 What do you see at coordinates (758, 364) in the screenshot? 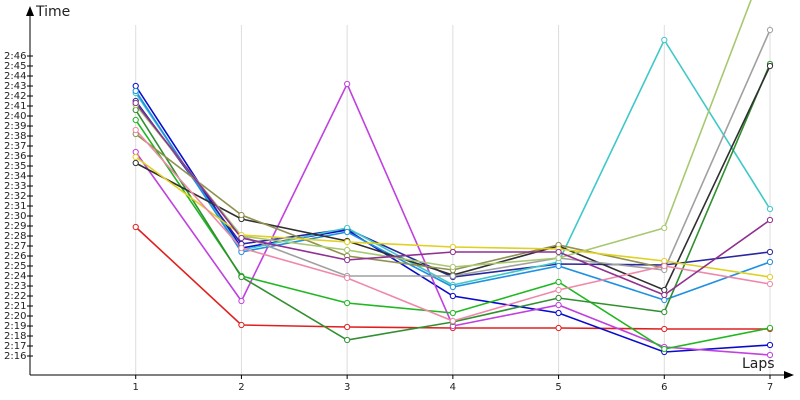
I see `x-axis-title: Laps` at bounding box center [758, 364].